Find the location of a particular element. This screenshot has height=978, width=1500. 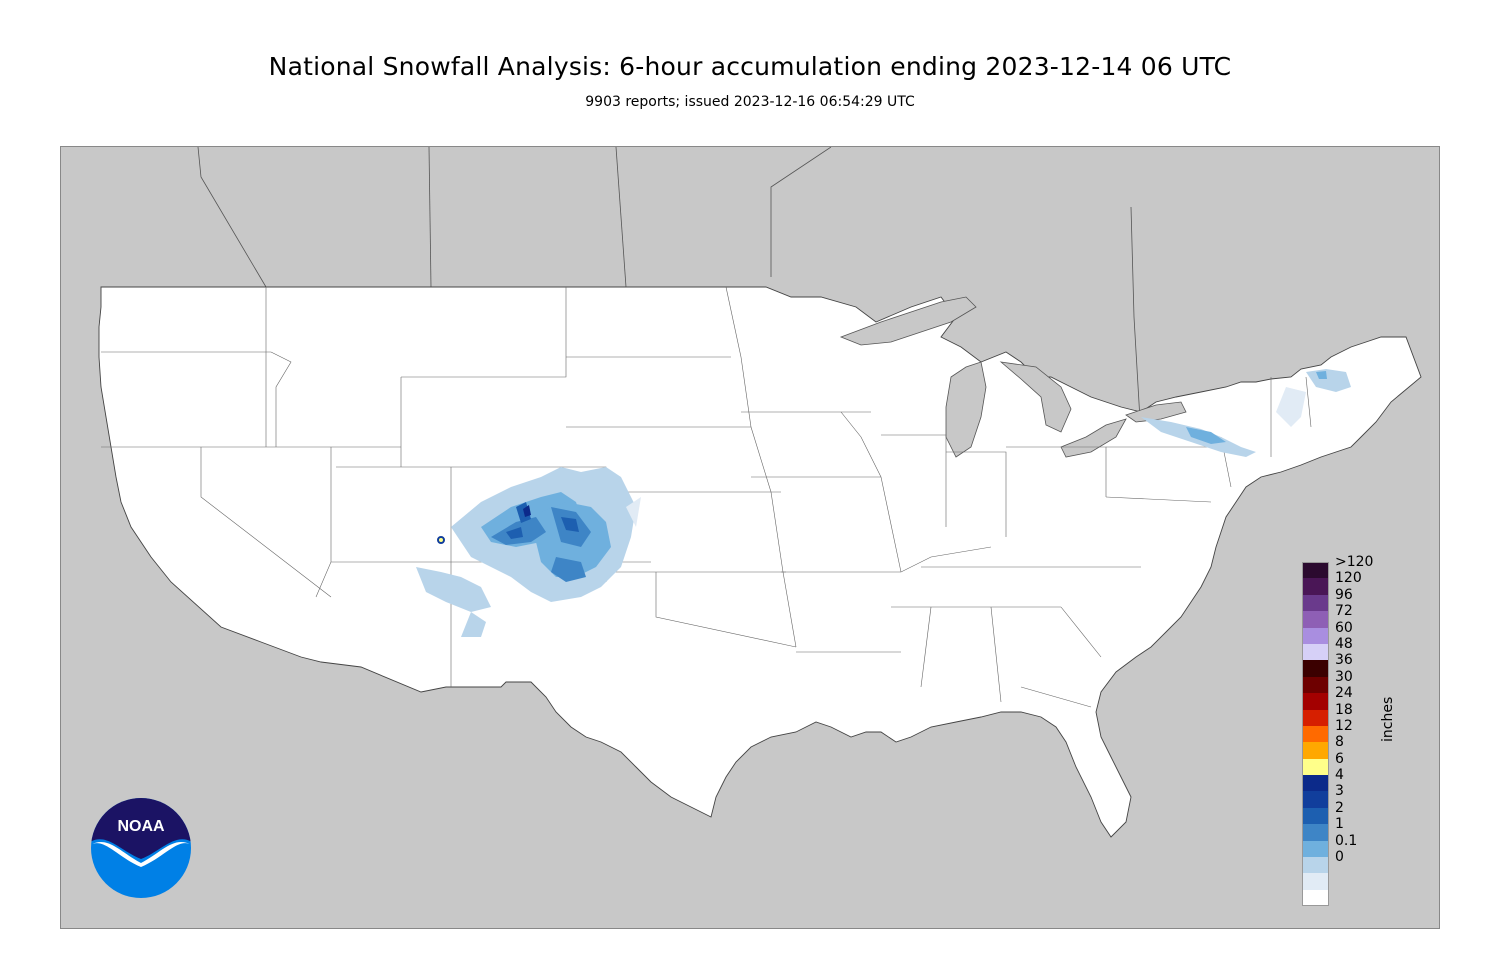

legend-units-label: inches is located at coordinates (1388, 719).